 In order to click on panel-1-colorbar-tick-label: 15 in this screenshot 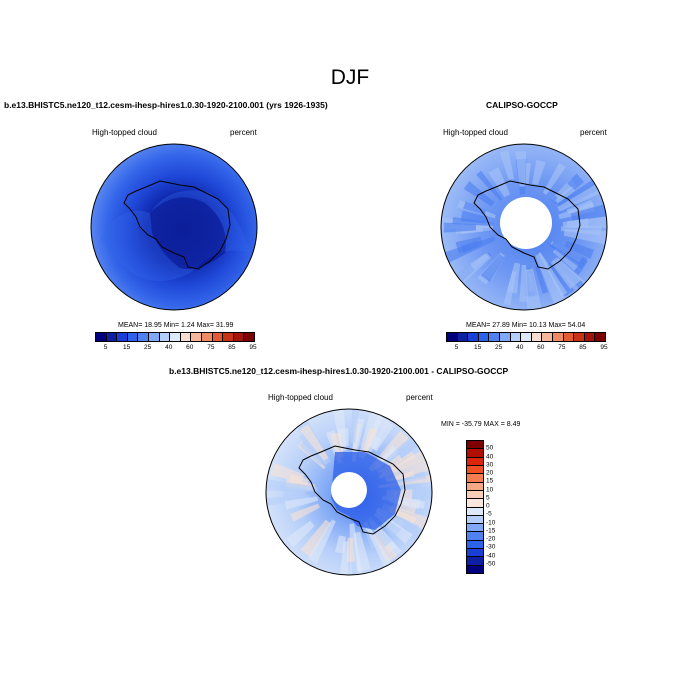, I will do `click(126, 347)`.